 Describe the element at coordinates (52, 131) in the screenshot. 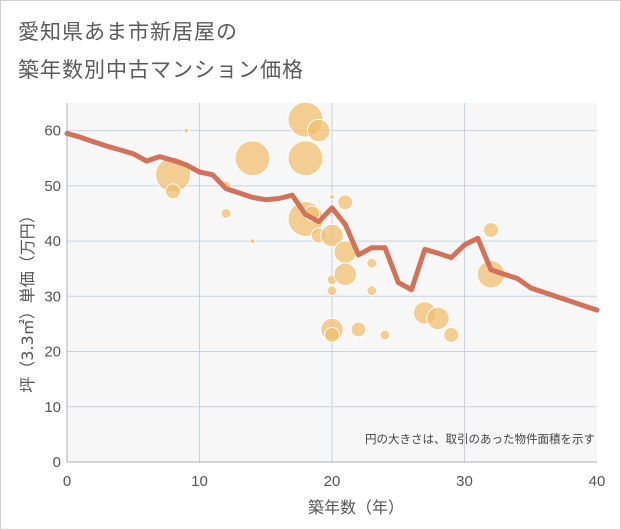

I see `y-tick-label: 60` at that location.